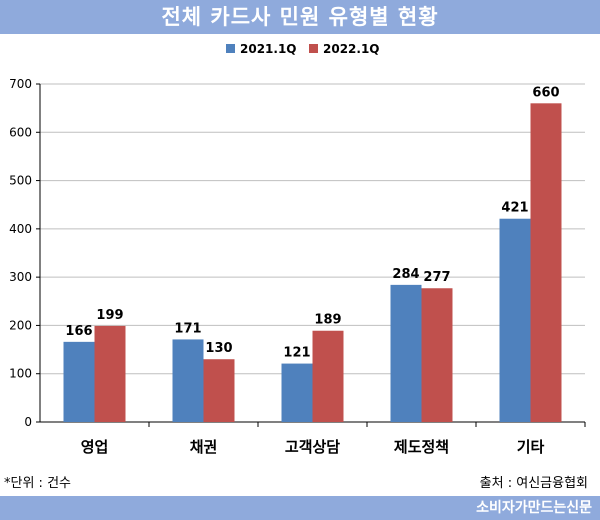  What do you see at coordinates (20, 325) in the screenshot?
I see `y-tick-label: 200` at bounding box center [20, 325].